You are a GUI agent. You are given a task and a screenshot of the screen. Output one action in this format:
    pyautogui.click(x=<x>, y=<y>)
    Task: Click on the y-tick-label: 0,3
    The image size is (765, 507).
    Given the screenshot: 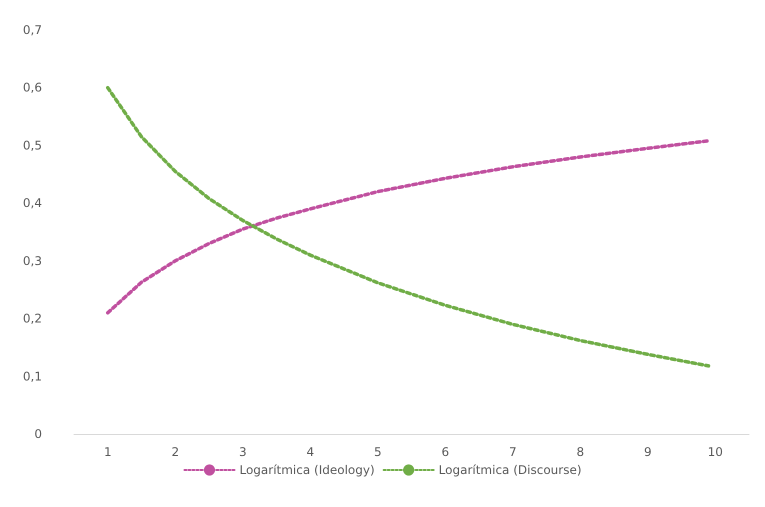 What is the action you would take?
    pyautogui.click(x=32, y=261)
    